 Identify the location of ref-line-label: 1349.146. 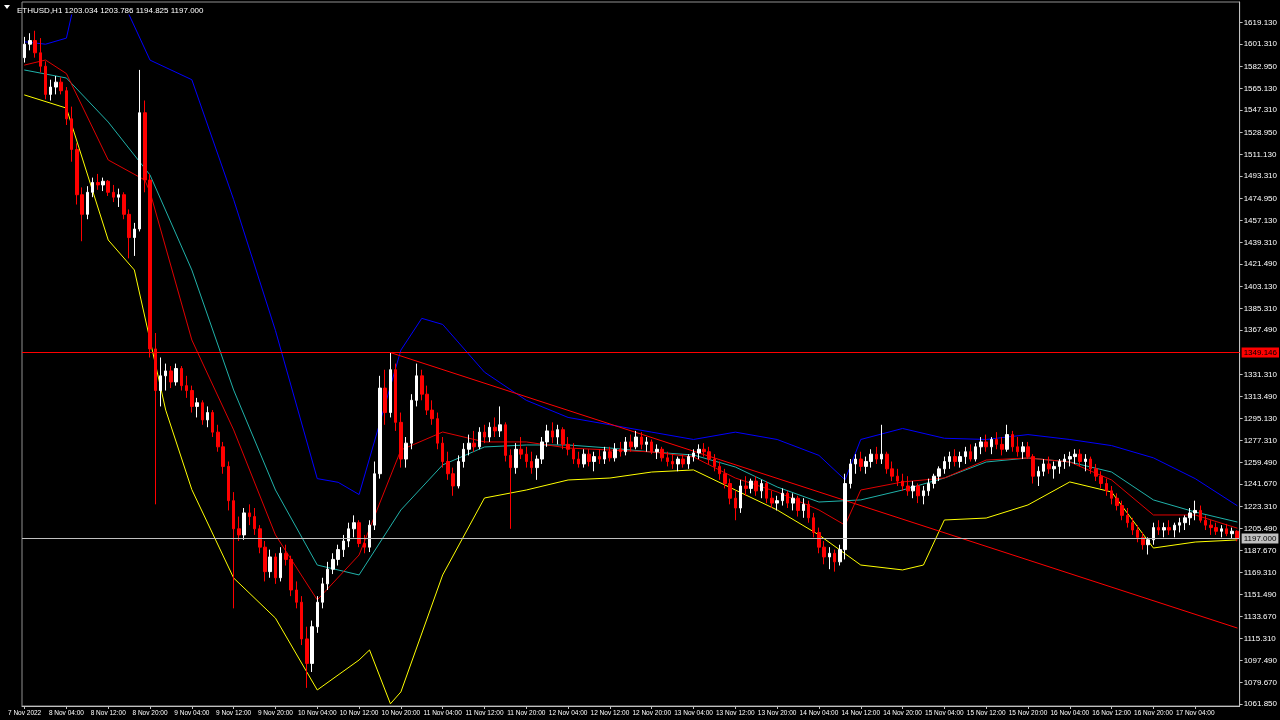
(1260, 352).